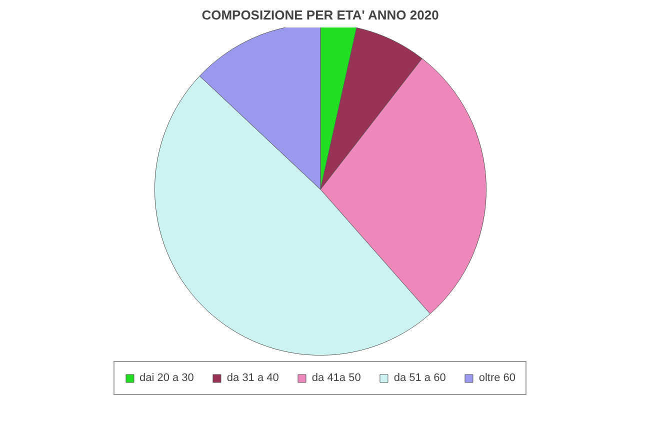  Describe the element at coordinates (166, 378) in the screenshot. I see `legend-label: dai 20 a 30` at that location.